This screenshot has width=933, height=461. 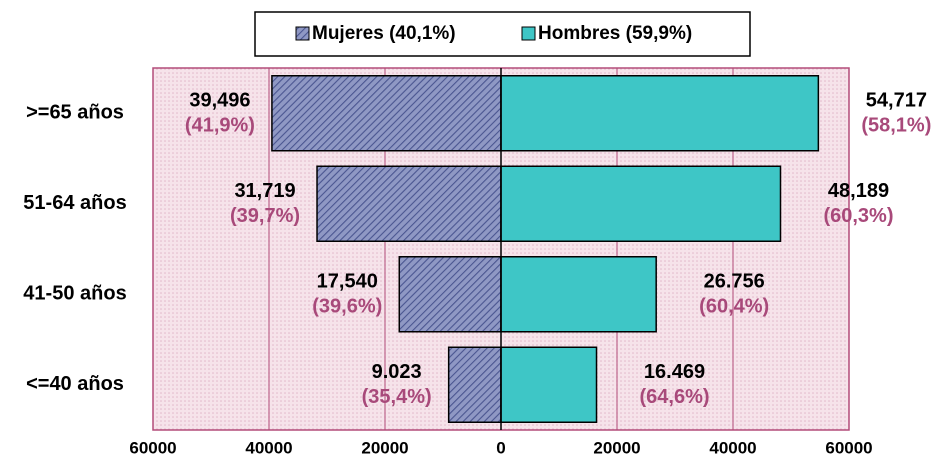 What do you see at coordinates (615, 33) in the screenshot?
I see `legend-label: Hombres (59,9%)` at bounding box center [615, 33].